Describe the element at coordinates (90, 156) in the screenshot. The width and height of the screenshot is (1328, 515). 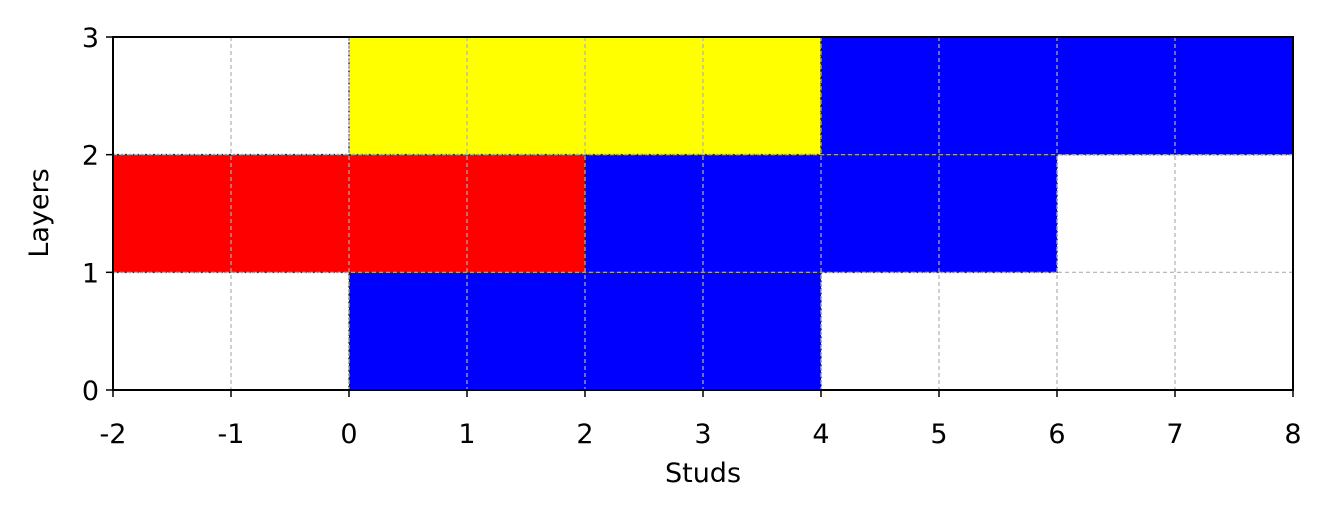
I see `y-tick-label: 2` at that location.